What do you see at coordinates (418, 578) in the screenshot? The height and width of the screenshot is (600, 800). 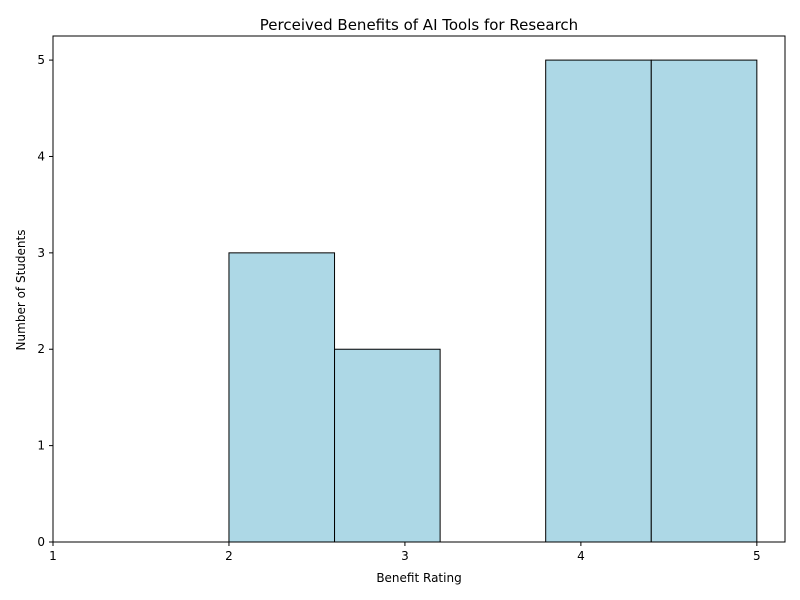 I see `x-axis-label: Benefit Rating` at bounding box center [418, 578].